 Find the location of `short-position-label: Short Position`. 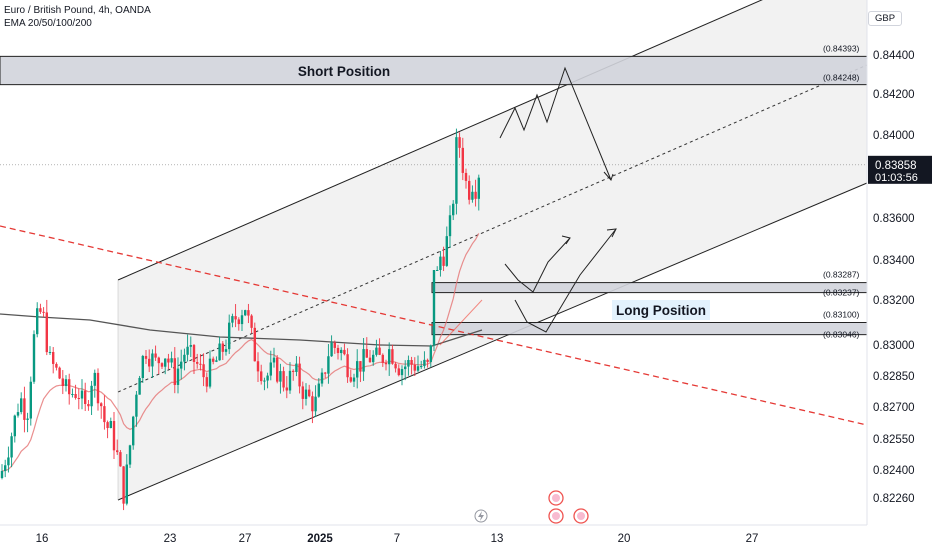

short-position-label: Short Position is located at coordinates (344, 71).